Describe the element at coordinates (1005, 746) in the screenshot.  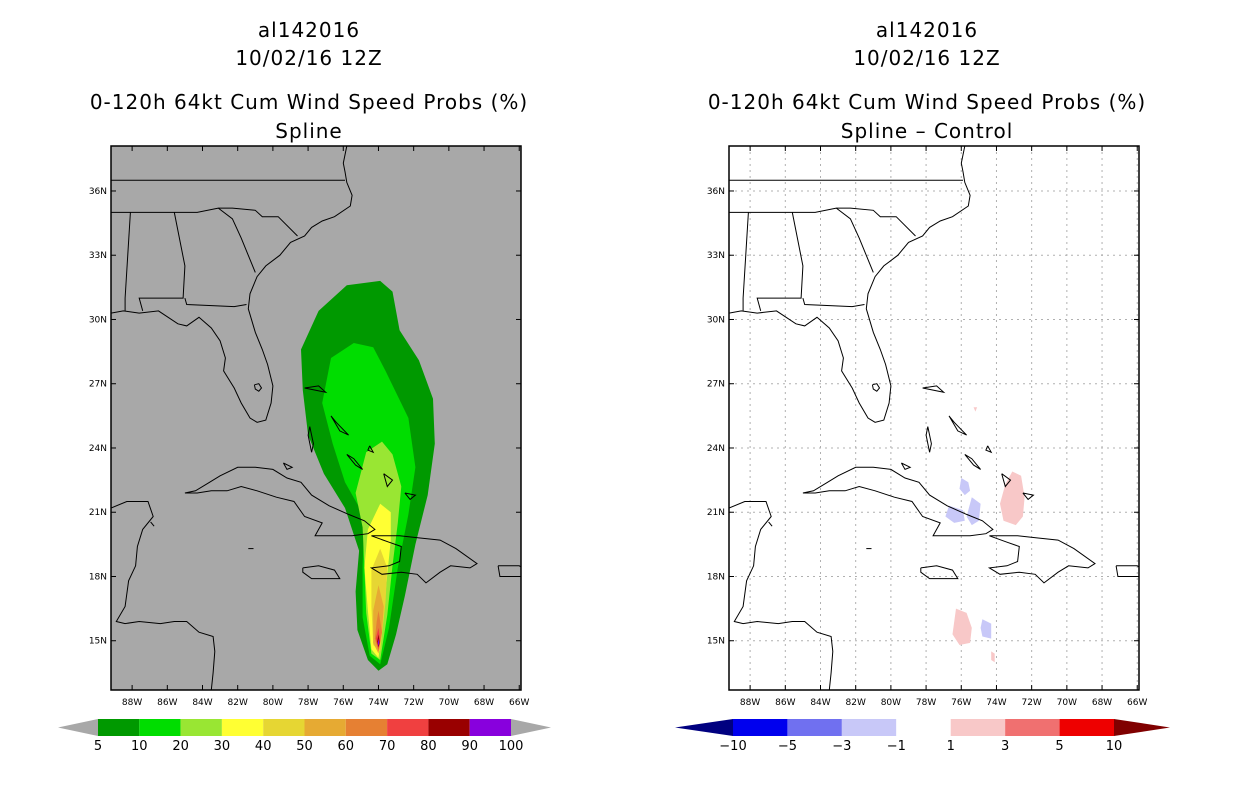
I see `colorbar-label: 3` at that location.